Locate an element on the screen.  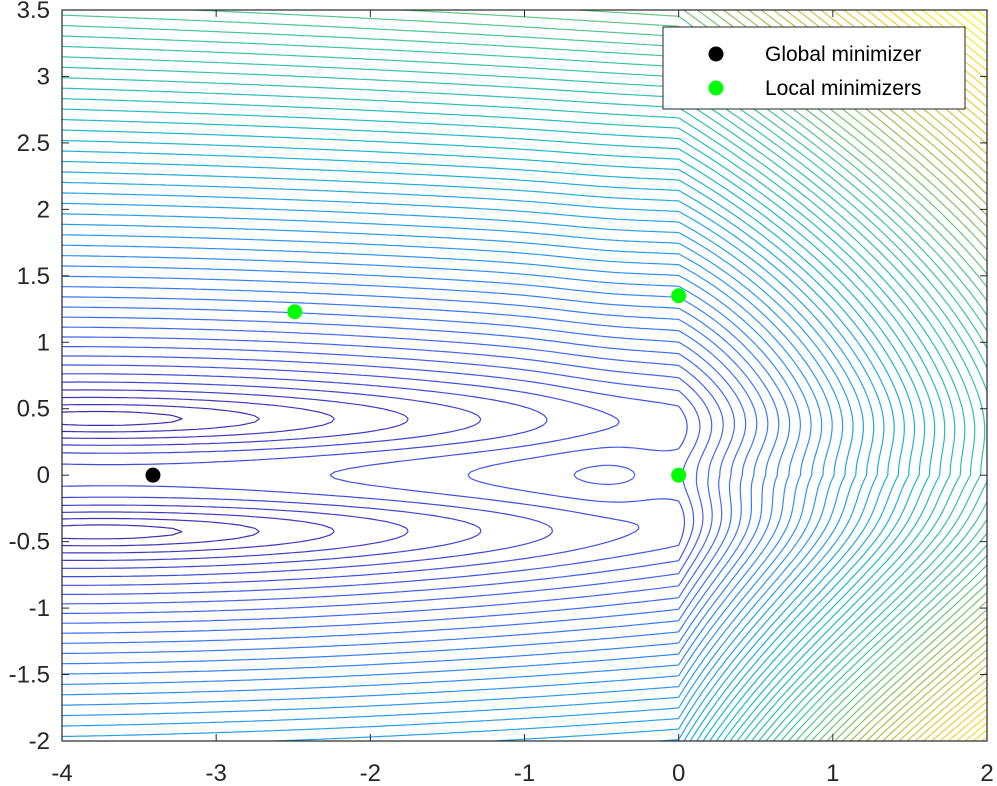
legend-box is located at coordinates (814, 68).